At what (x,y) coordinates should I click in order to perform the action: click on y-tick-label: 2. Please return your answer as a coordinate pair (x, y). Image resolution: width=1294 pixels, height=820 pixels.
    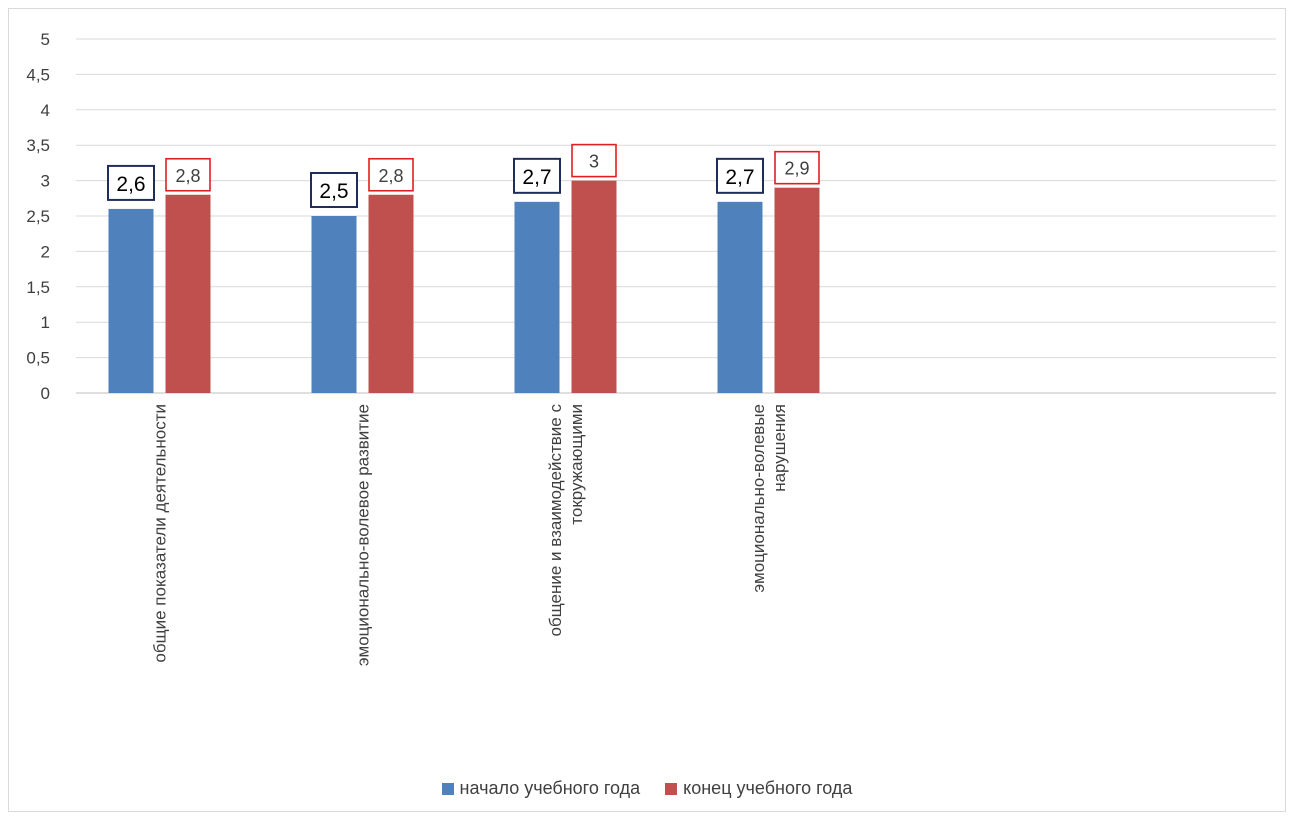
    Looking at the image, I should click on (45, 251).